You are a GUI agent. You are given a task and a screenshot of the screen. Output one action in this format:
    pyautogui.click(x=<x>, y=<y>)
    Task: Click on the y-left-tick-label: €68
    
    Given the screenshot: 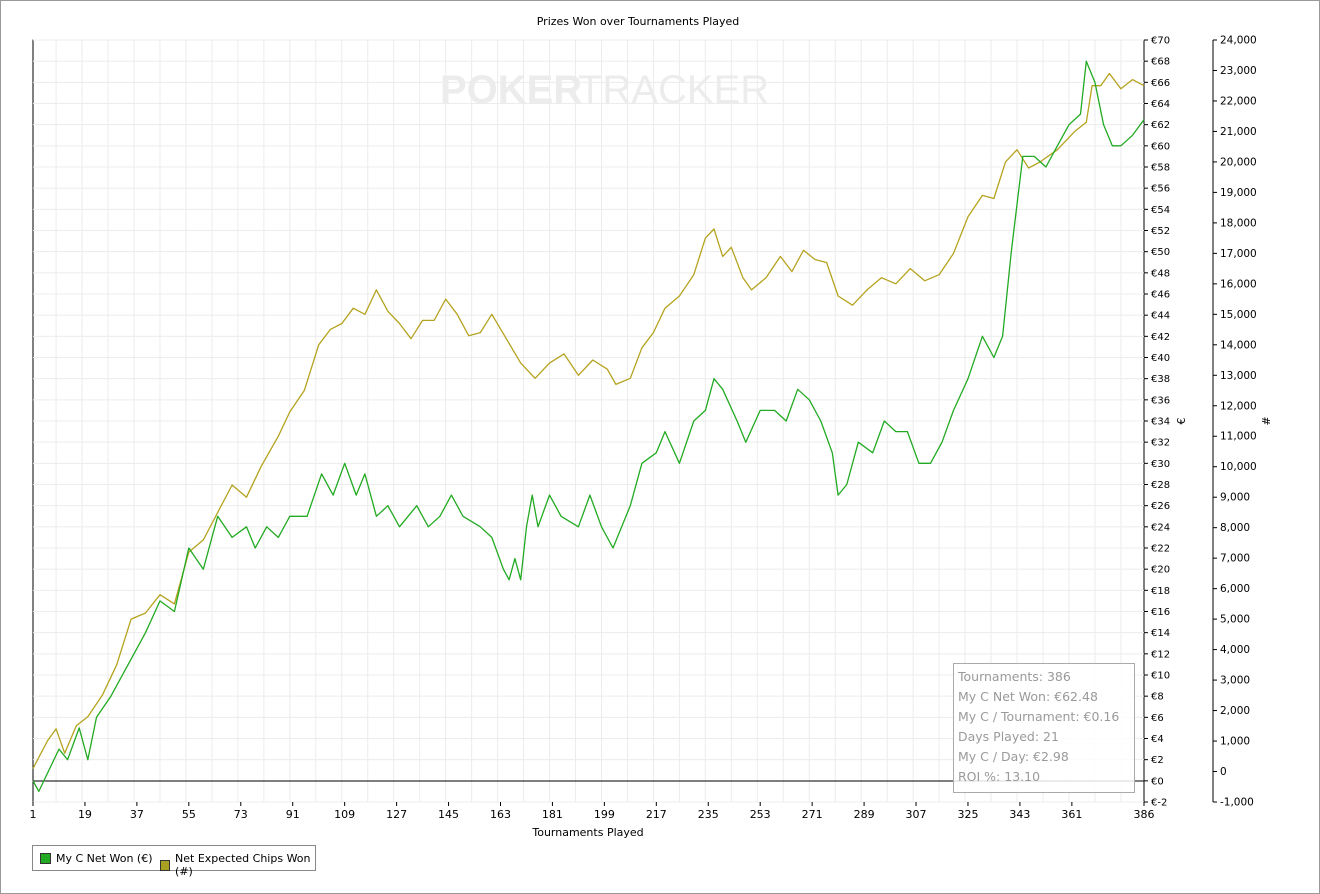 What is the action you would take?
    pyautogui.click(x=1160, y=62)
    